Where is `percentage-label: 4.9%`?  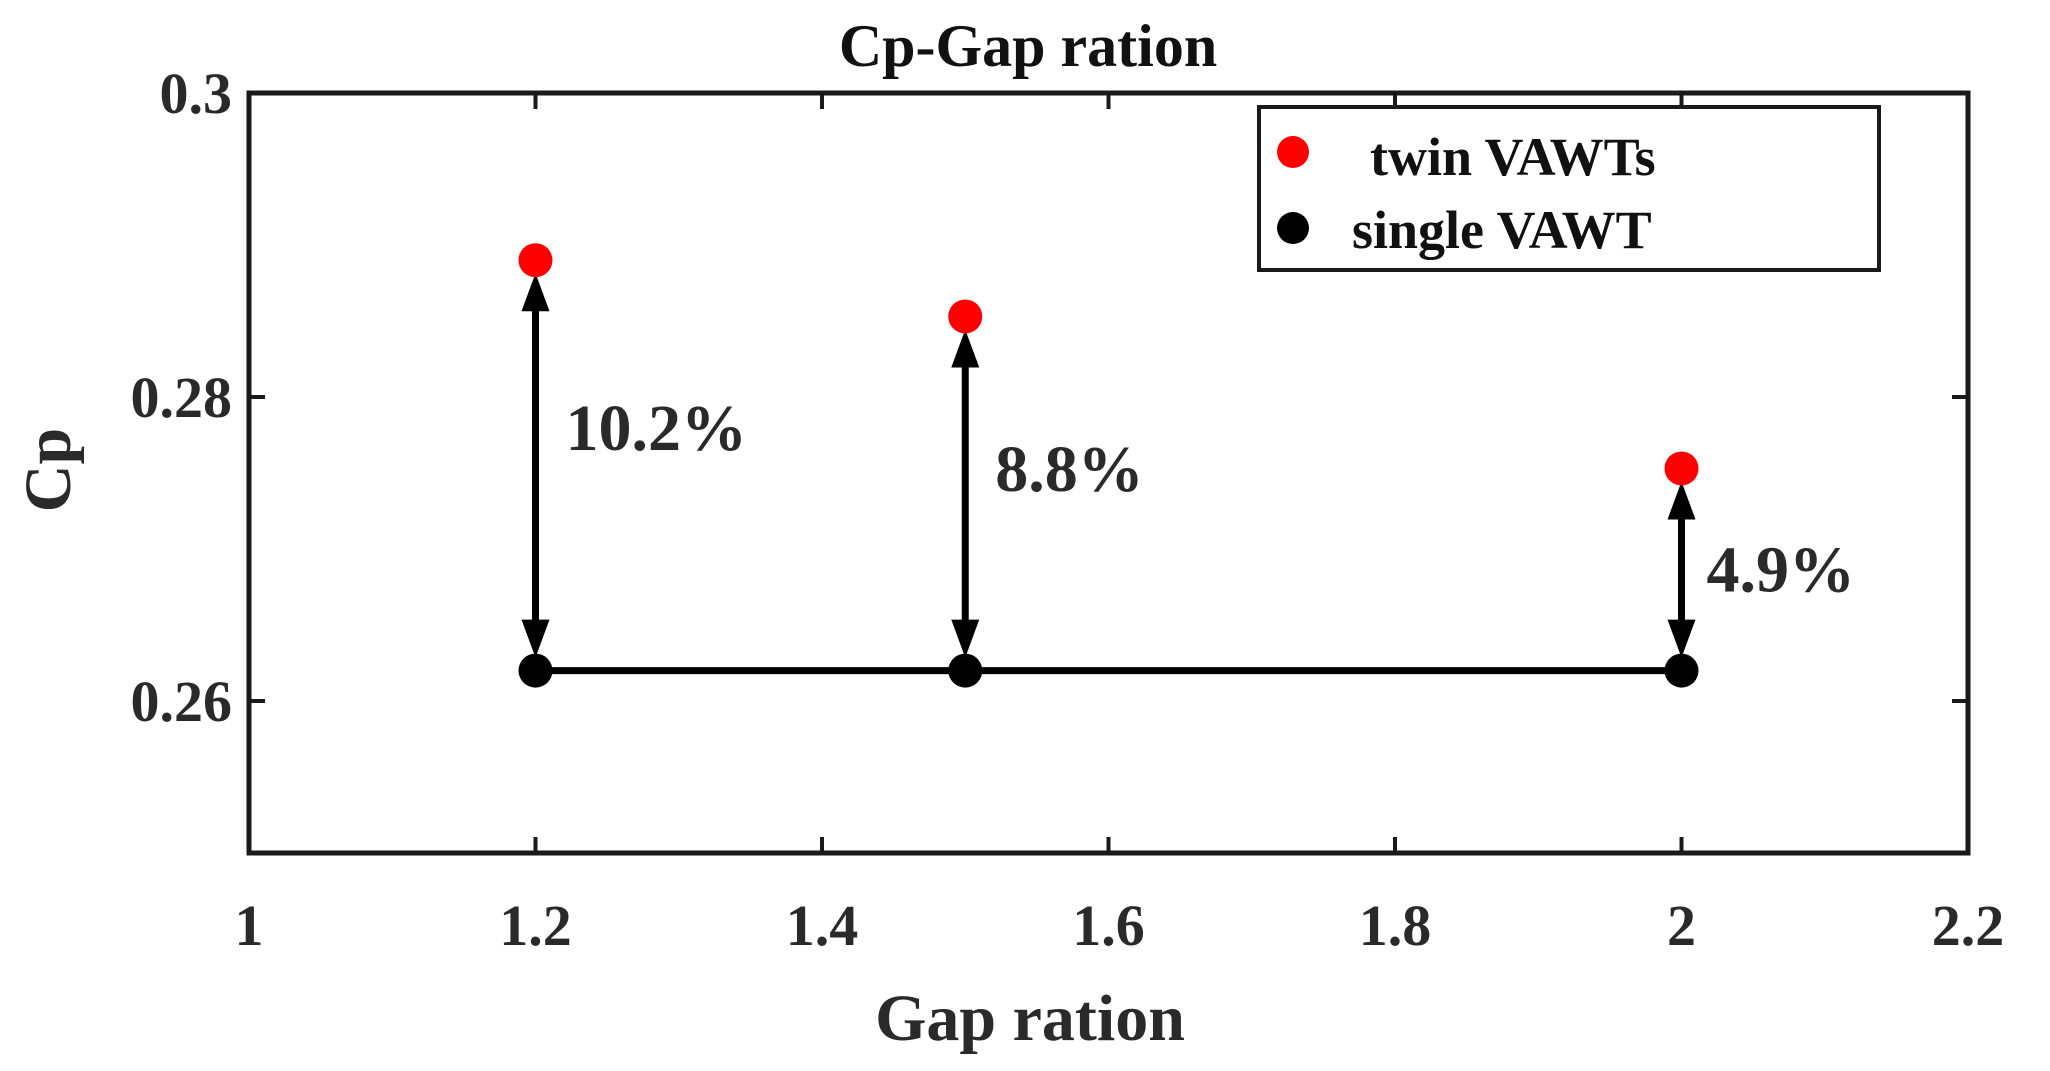 percentage-label: 4.9% is located at coordinates (1781, 570).